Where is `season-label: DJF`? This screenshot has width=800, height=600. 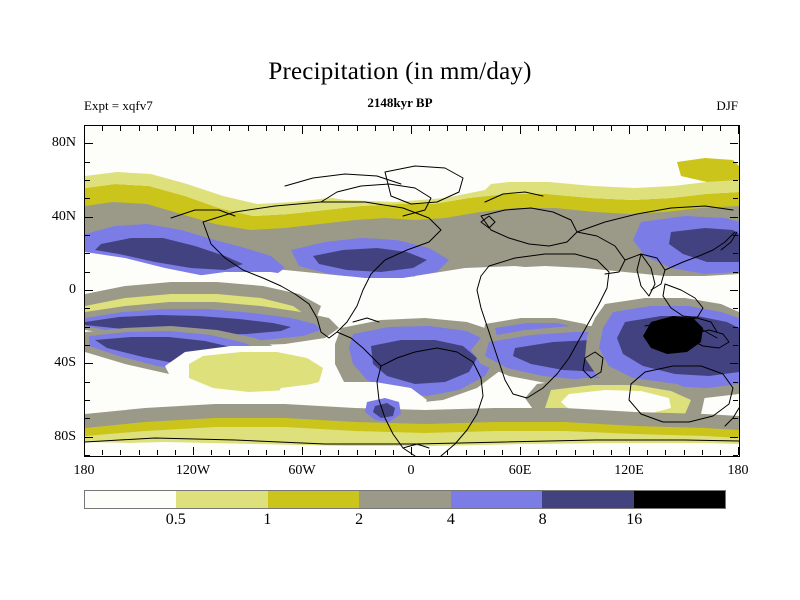
season-label: DJF is located at coordinates (727, 105).